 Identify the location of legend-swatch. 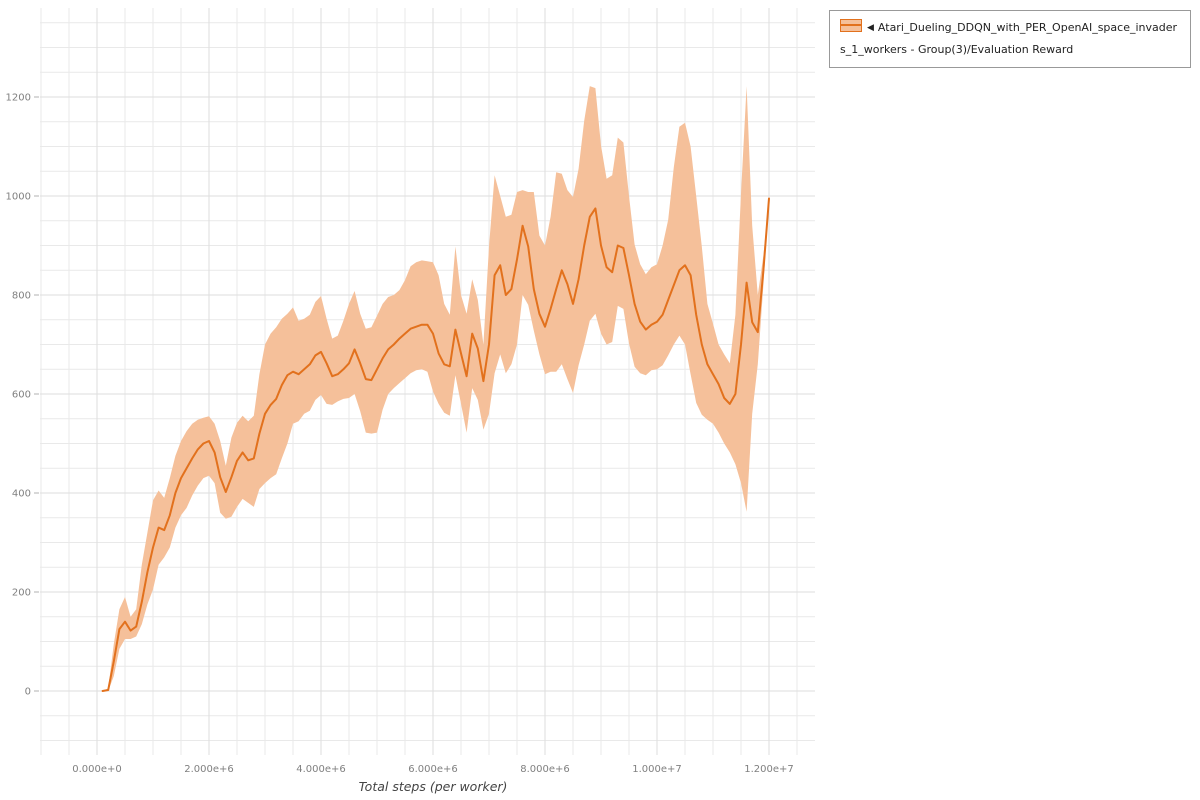
(851, 25).